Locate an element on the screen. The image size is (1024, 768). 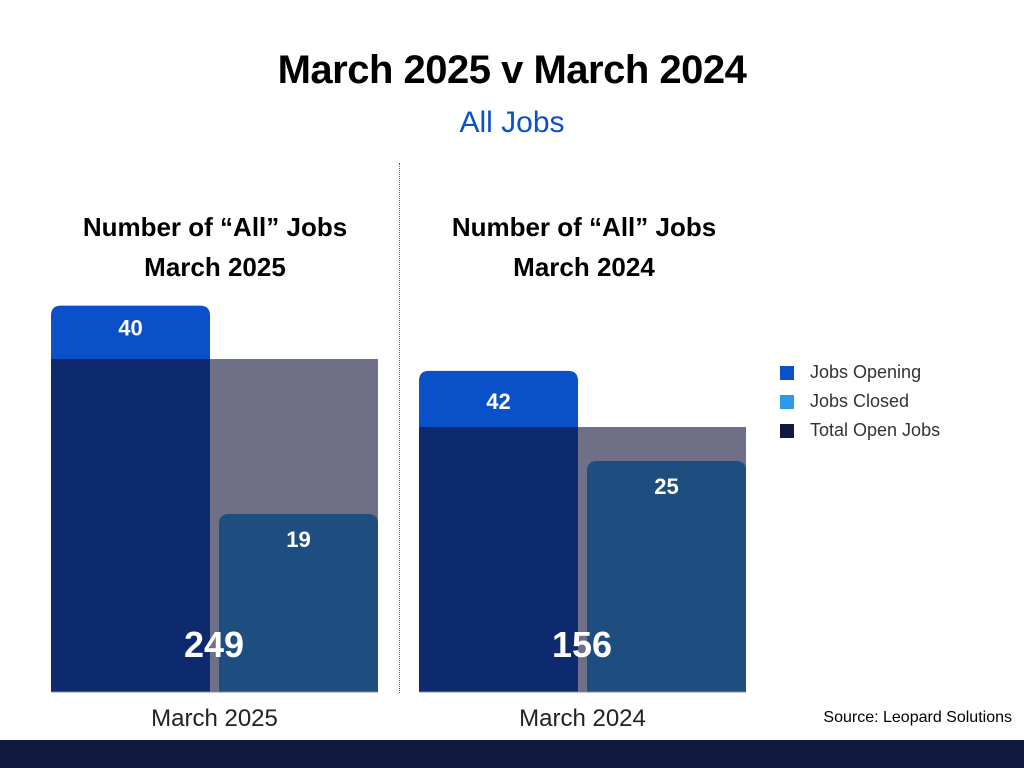
bar-total-open-jobs-march-2025 is located at coordinates (130, 525).